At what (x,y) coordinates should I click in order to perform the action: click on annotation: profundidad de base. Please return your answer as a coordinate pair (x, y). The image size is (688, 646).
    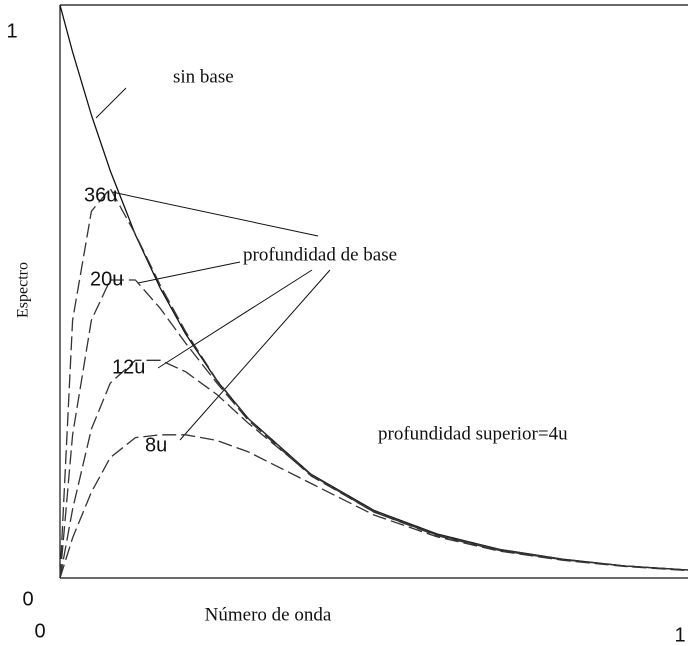
    Looking at the image, I should click on (320, 254).